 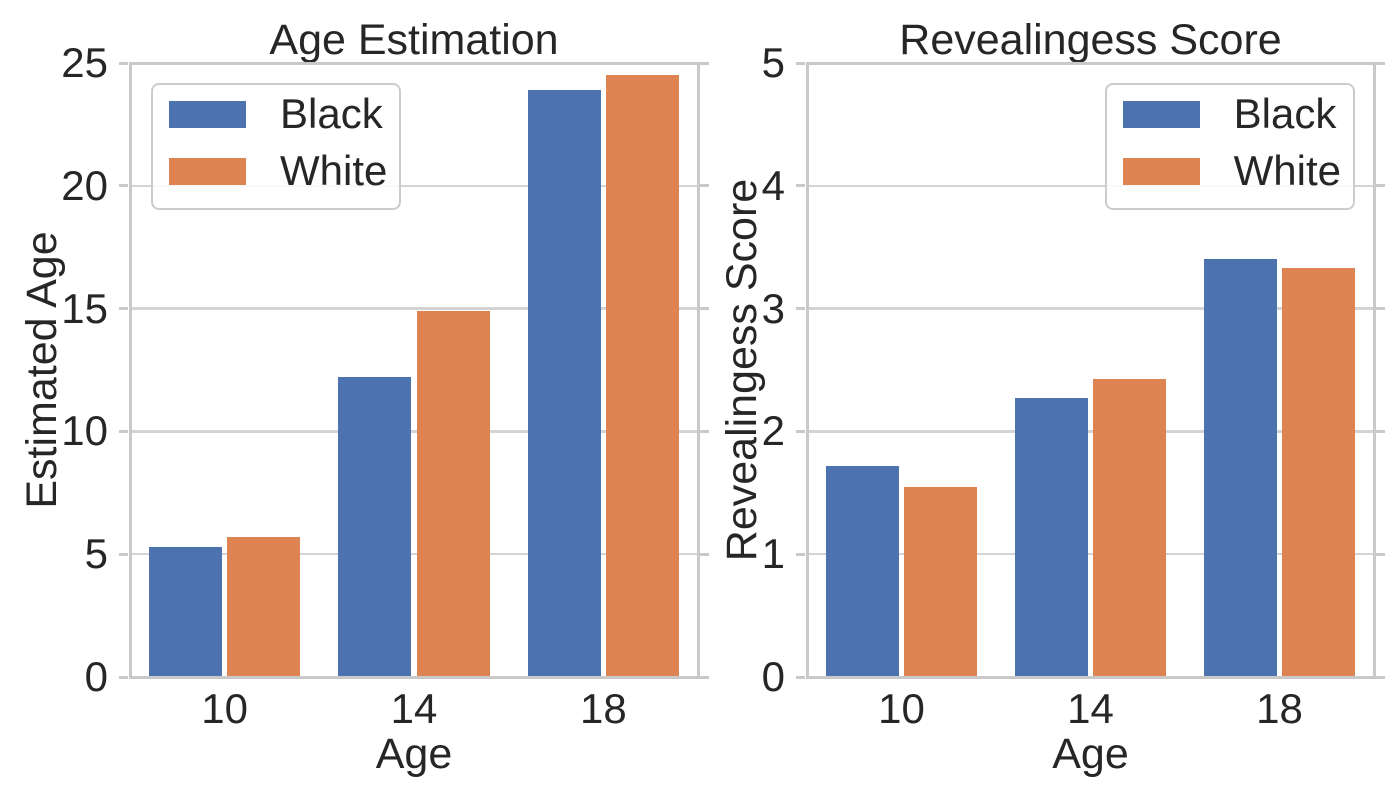 I want to click on y-tick-label: 15, so click(x=84, y=308).